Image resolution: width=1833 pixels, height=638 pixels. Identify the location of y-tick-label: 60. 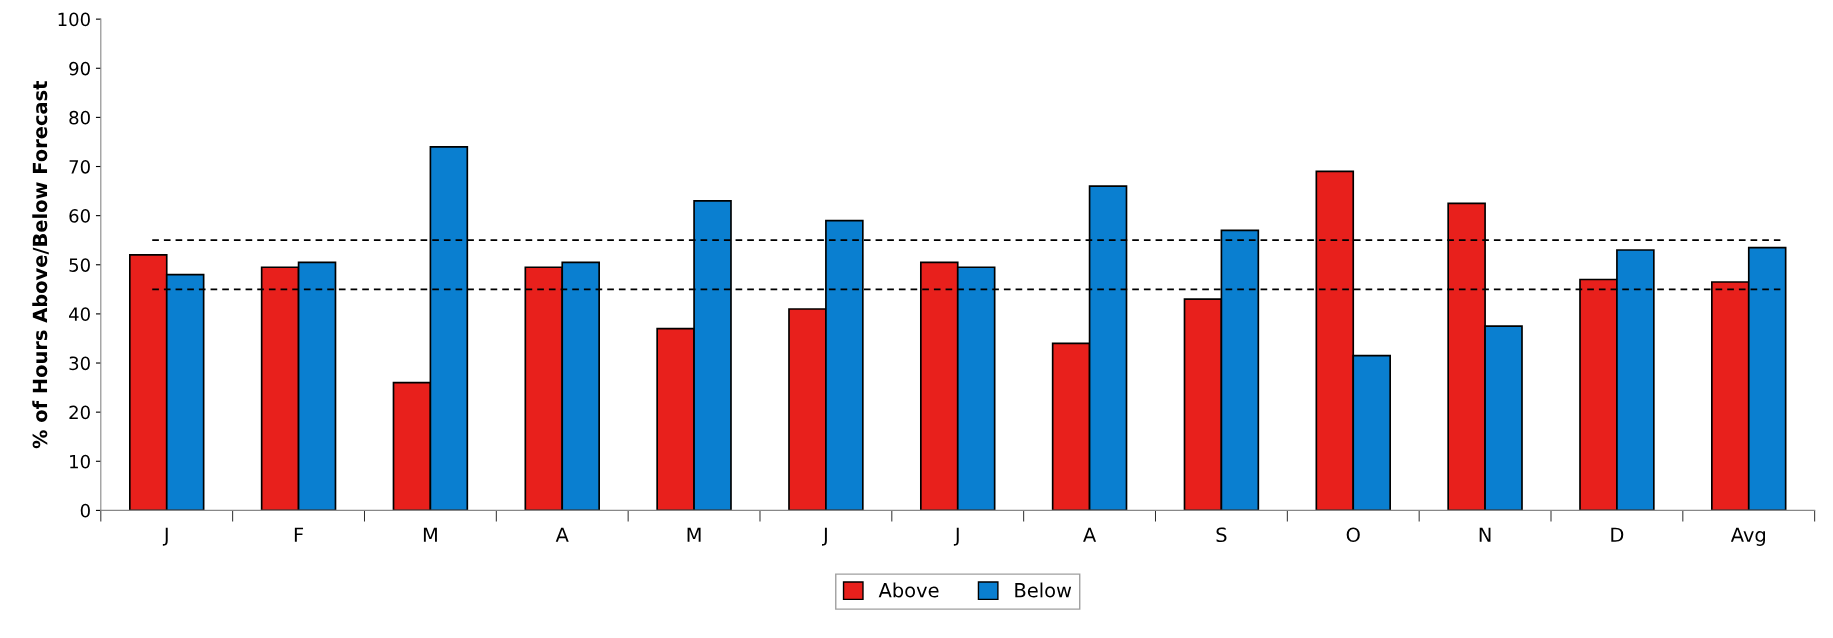
(79, 216).